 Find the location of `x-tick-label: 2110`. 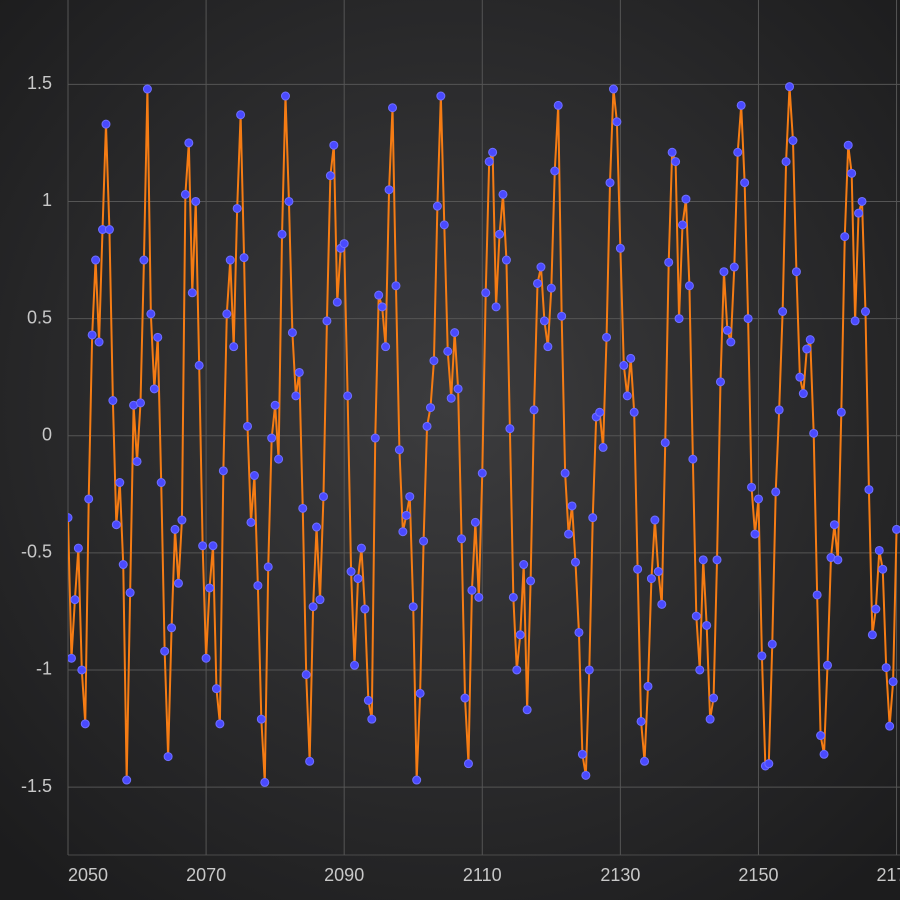

x-tick-label: 2110 is located at coordinates (482, 875).